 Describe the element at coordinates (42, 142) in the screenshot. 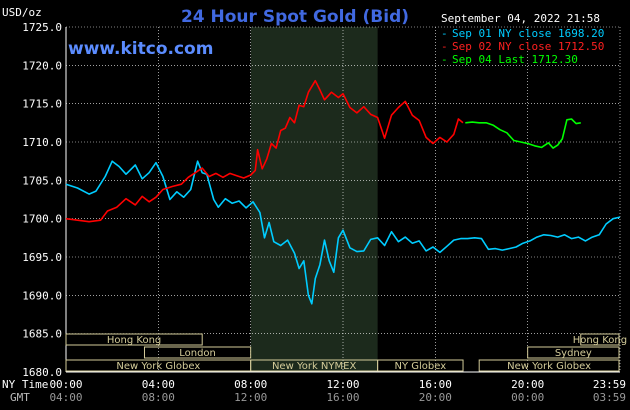

I see `y-tick-label: 1710.0` at that location.